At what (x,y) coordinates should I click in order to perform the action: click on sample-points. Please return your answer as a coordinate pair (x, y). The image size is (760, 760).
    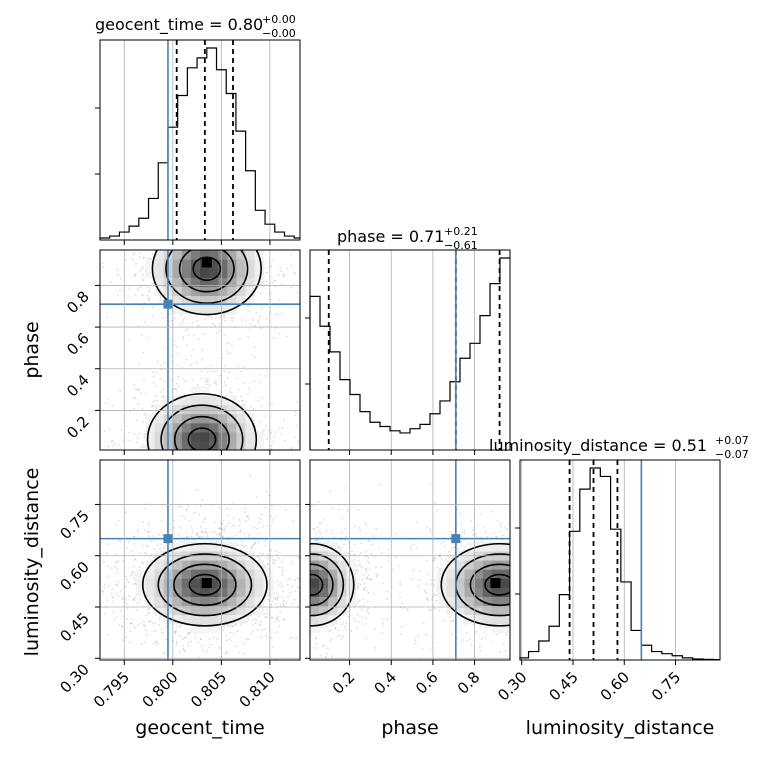
    Looking at the image, I should click on (431, 571).